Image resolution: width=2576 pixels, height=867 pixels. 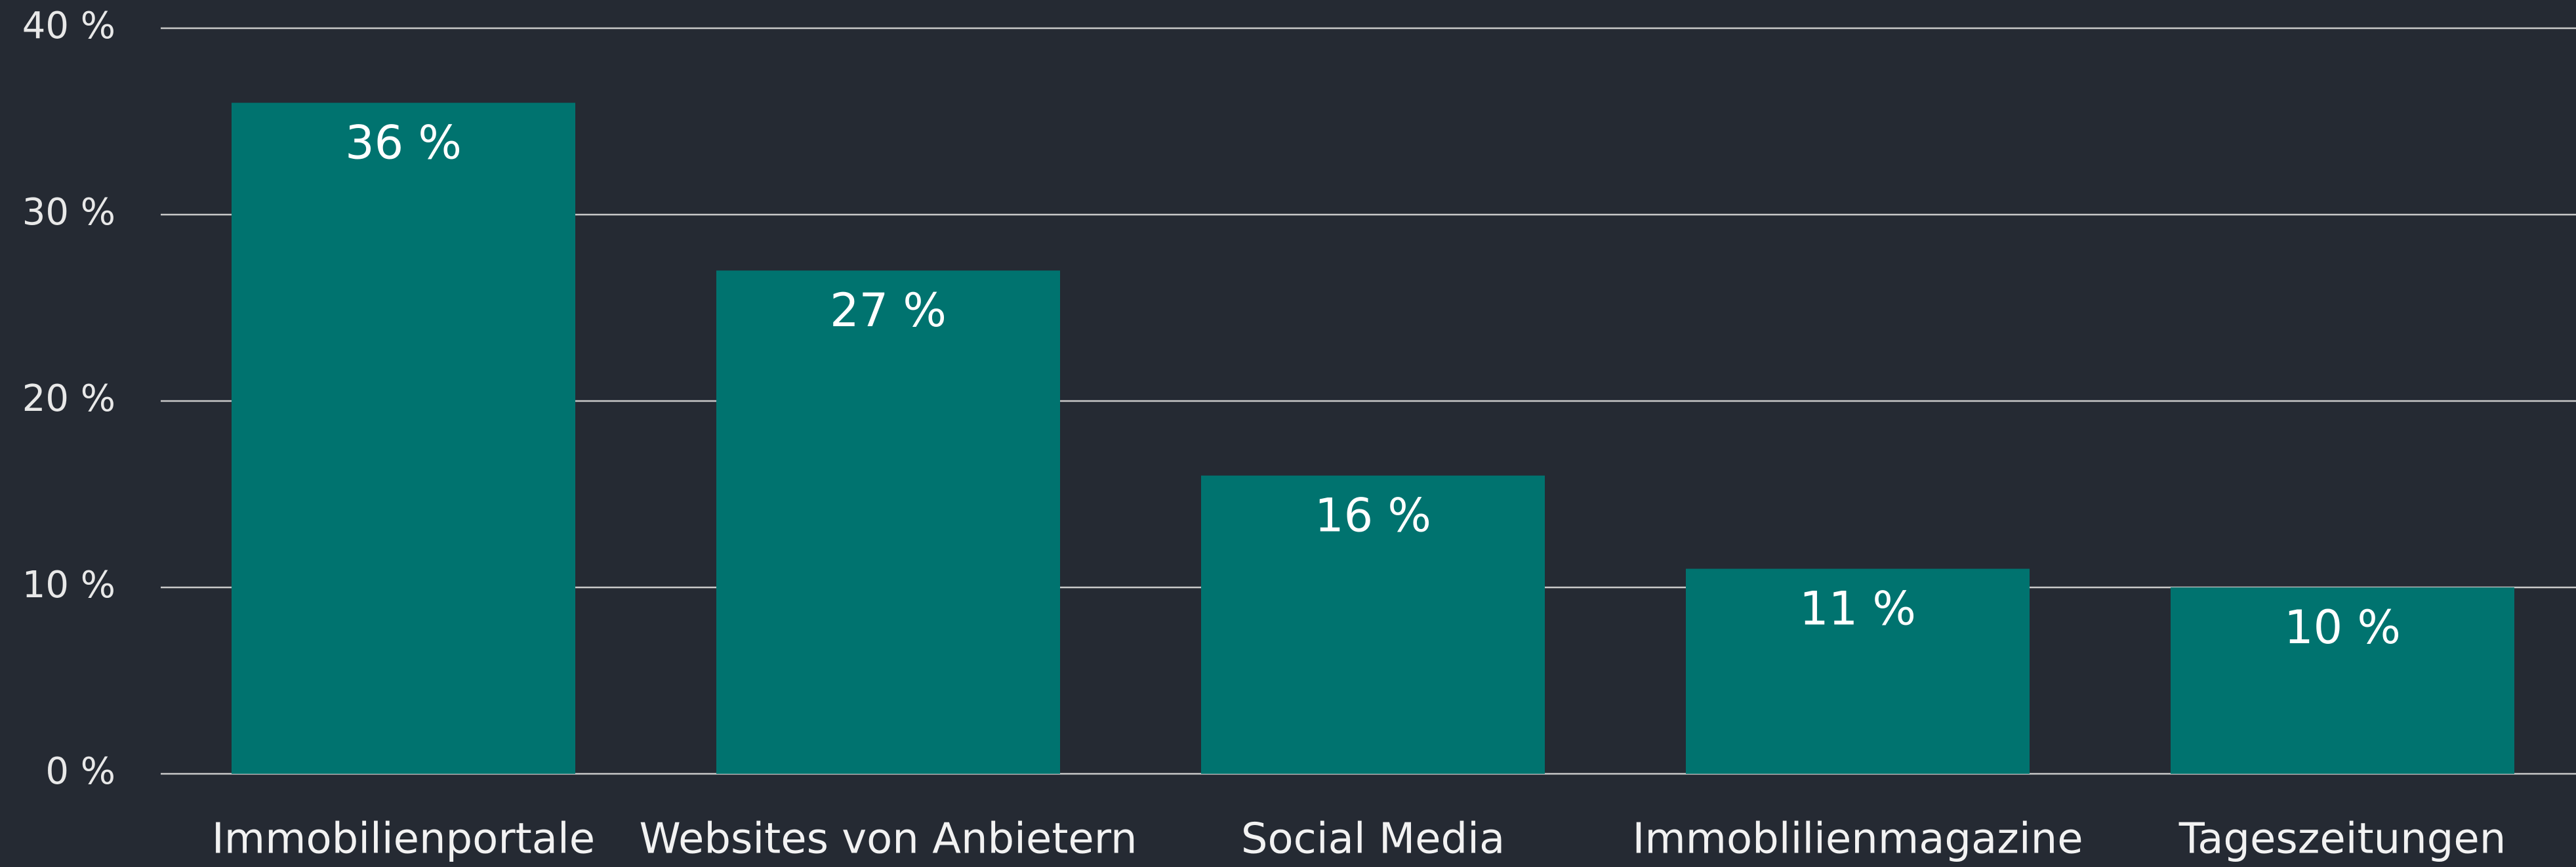 What do you see at coordinates (403, 839) in the screenshot?
I see `x-tick-label: Immobilienportale` at bounding box center [403, 839].